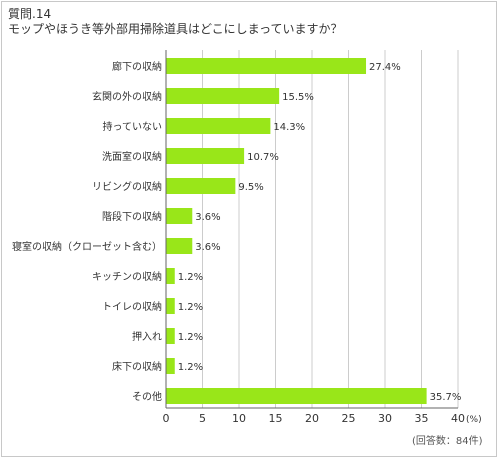  Describe the element at coordinates (250, 187) in the screenshot. I see `value-label: 9.5%` at that location.